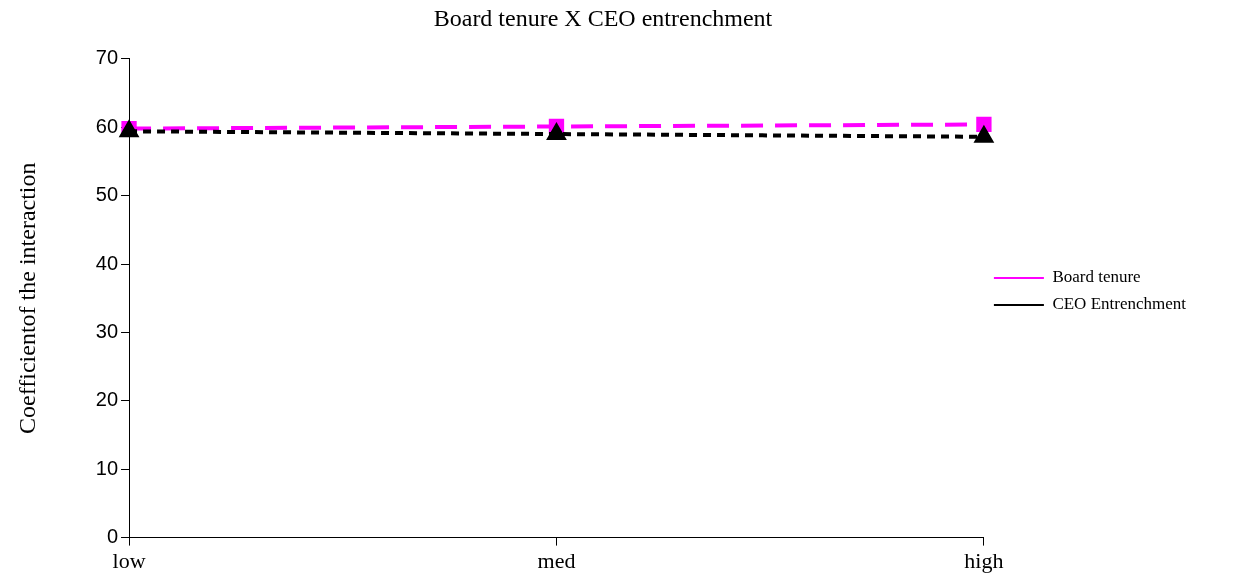  Describe the element at coordinates (129, 560) in the screenshot. I see `x-tick-label: low` at that location.